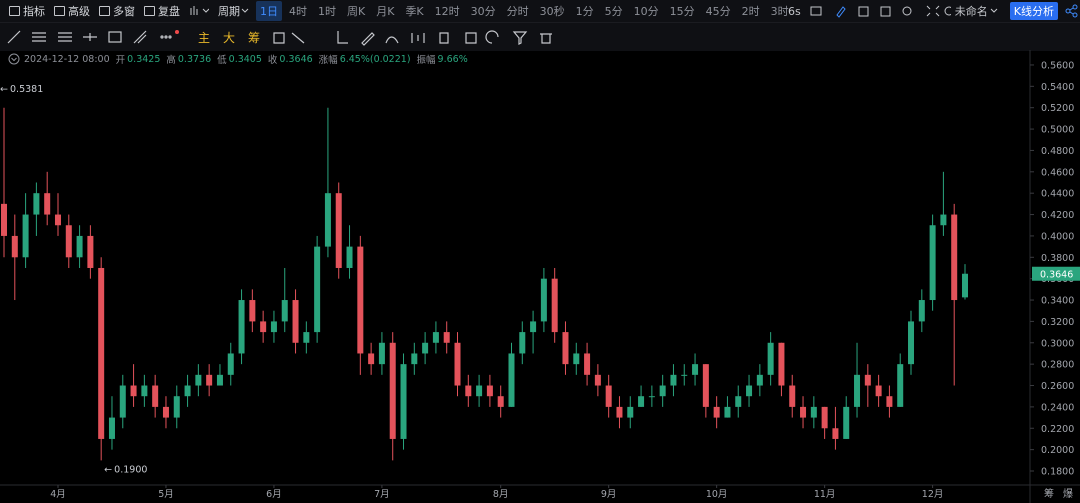  What do you see at coordinates (1057, 87) in the screenshot?
I see `y-tick-label: 0.5400` at bounding box center [1057, 87].